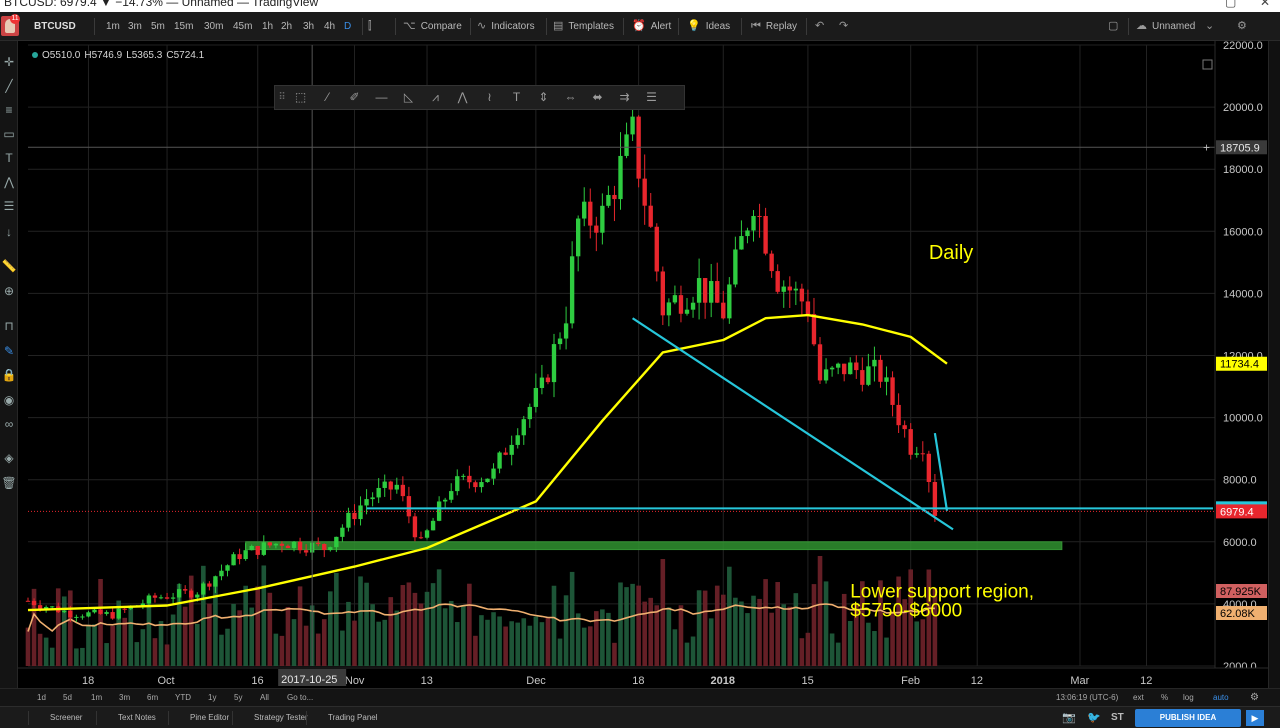 Image resolution: width=1280 pixels, height=728 pixels. I want to click on add-icon: +, so click(1206, 147).